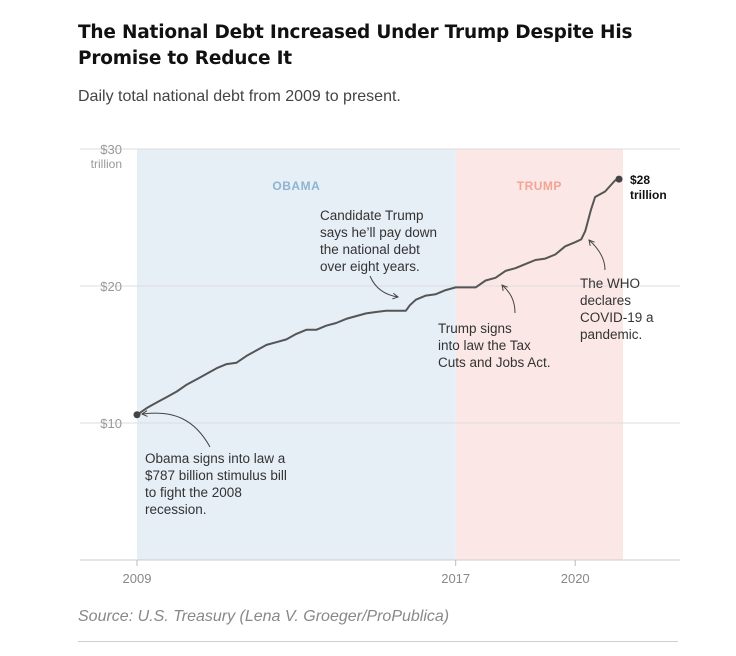  I want to click on region-obama-label: OBAMA, so click(296, 186).